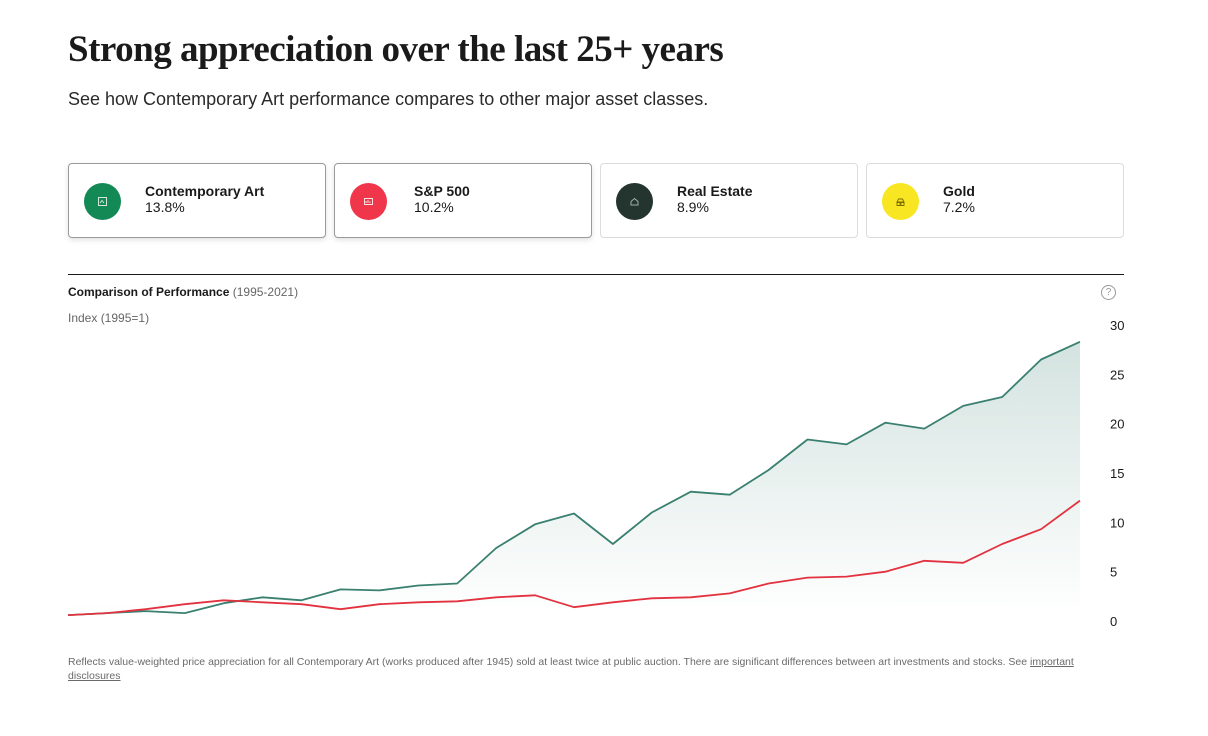  I want to click on card-return: 7.2%, so click(959, 207).